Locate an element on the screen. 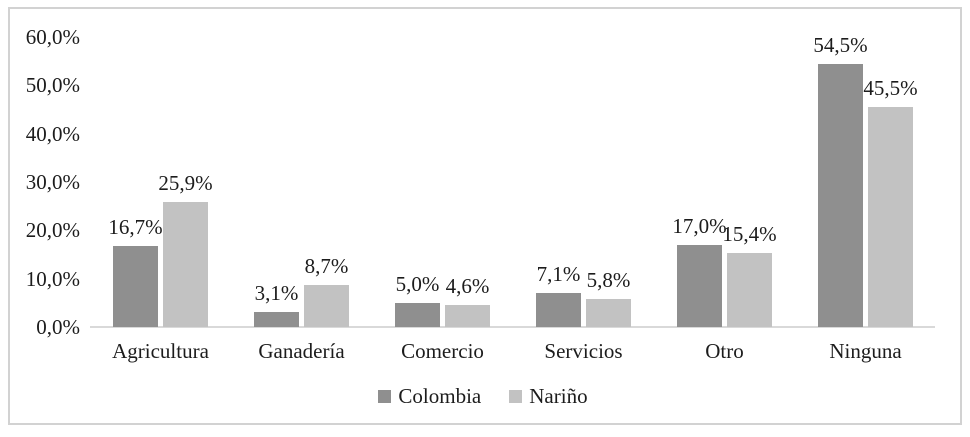 The height and width of the screenshot is (437, 970). bar-colombia-servicios is located at coordinates (558, 309).